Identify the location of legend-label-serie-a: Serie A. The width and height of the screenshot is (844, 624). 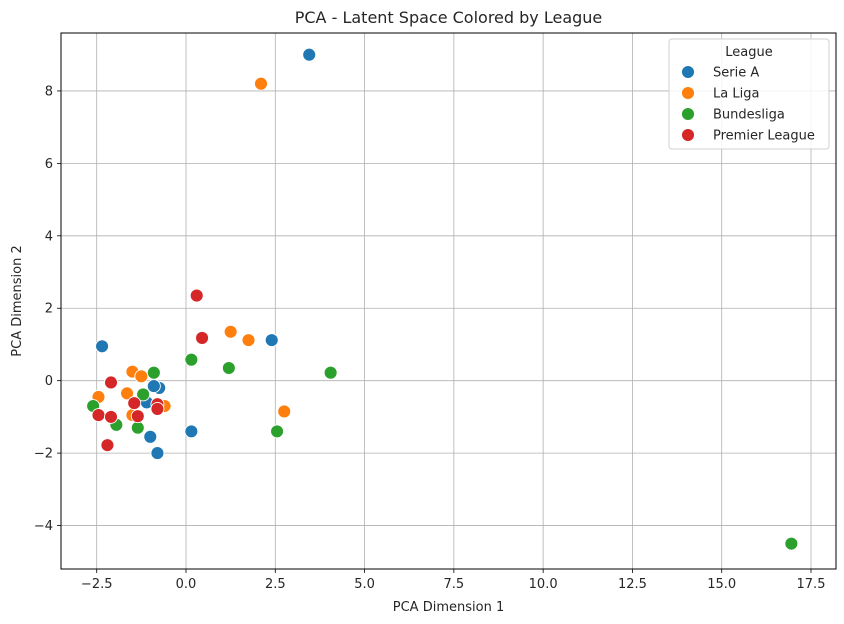
(736, 73).